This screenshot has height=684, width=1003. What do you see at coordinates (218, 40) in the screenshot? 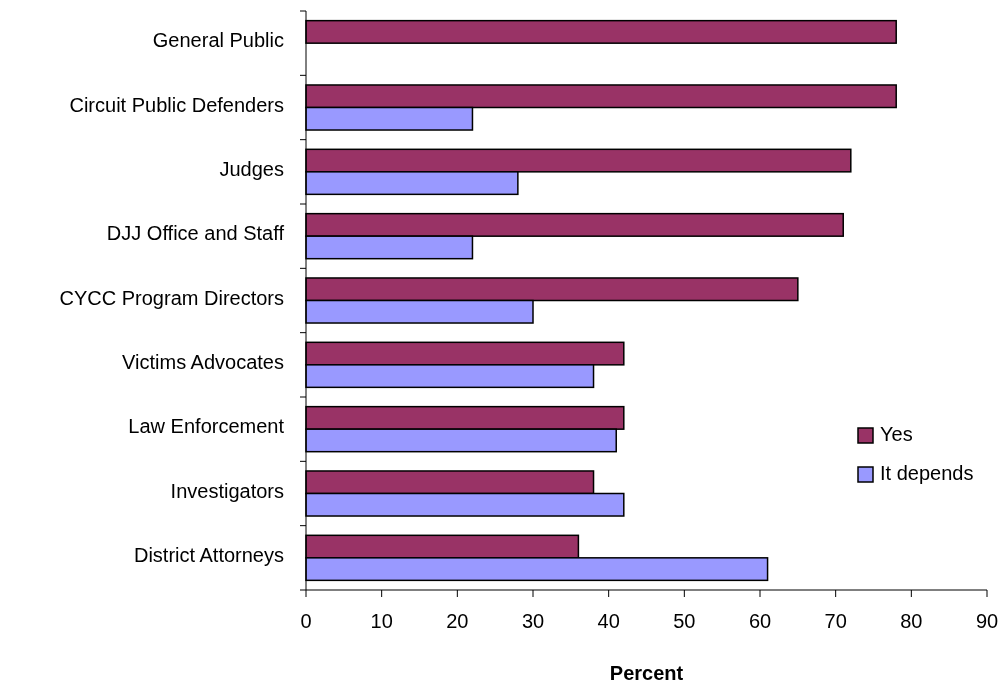
I see `y-tick-label: General Public` at bounding box center [218, 40].